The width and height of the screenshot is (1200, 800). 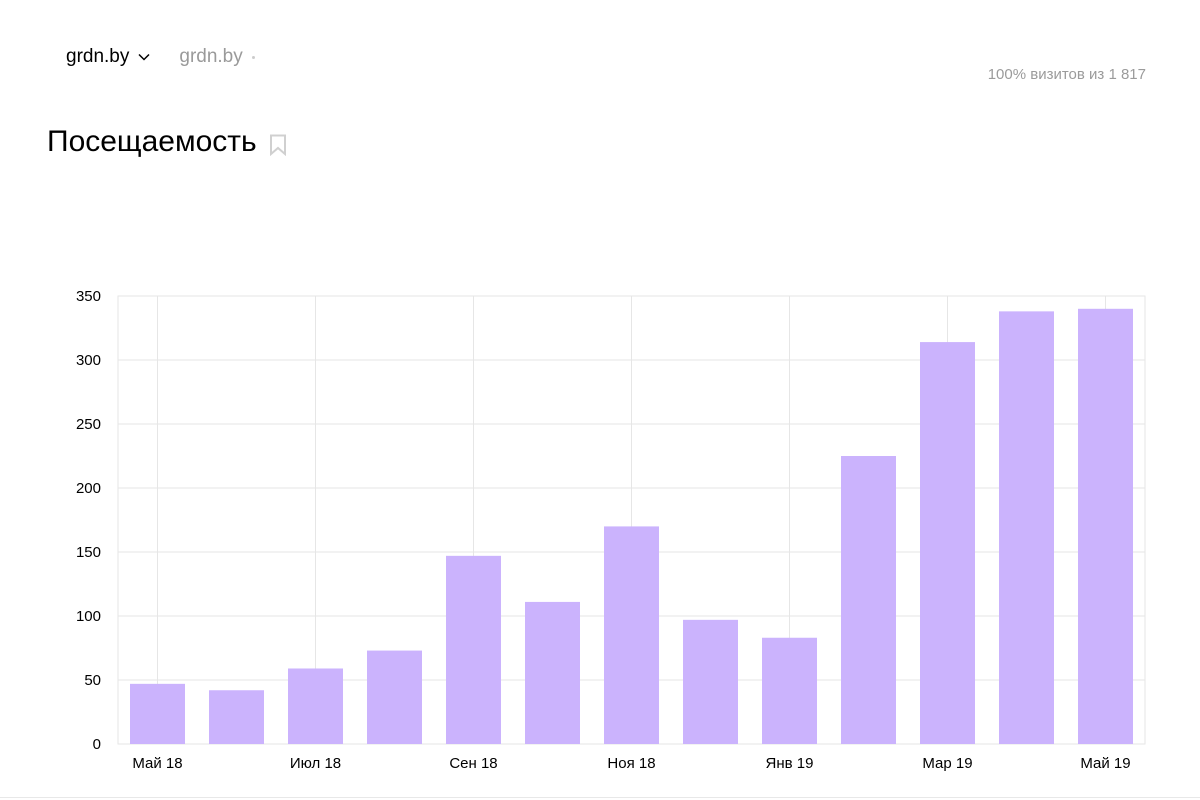 I want to click on y-tick-label: 150, so click(x=88, y=552).